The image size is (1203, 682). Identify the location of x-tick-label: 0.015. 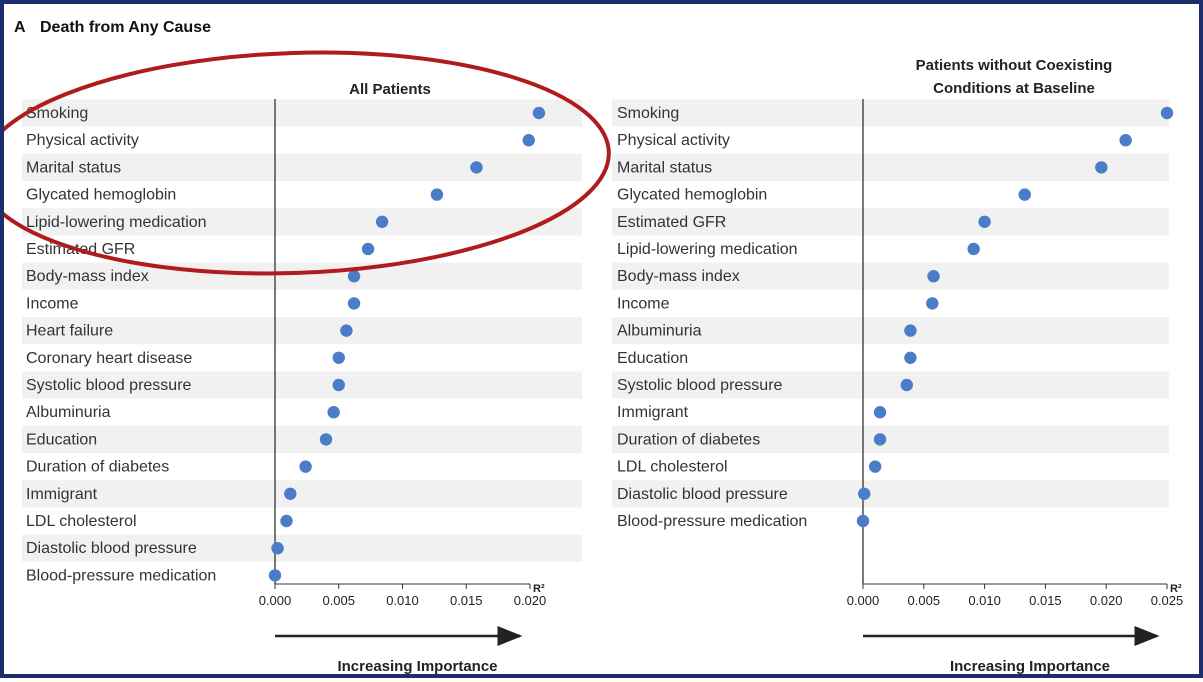
(1045, 600).